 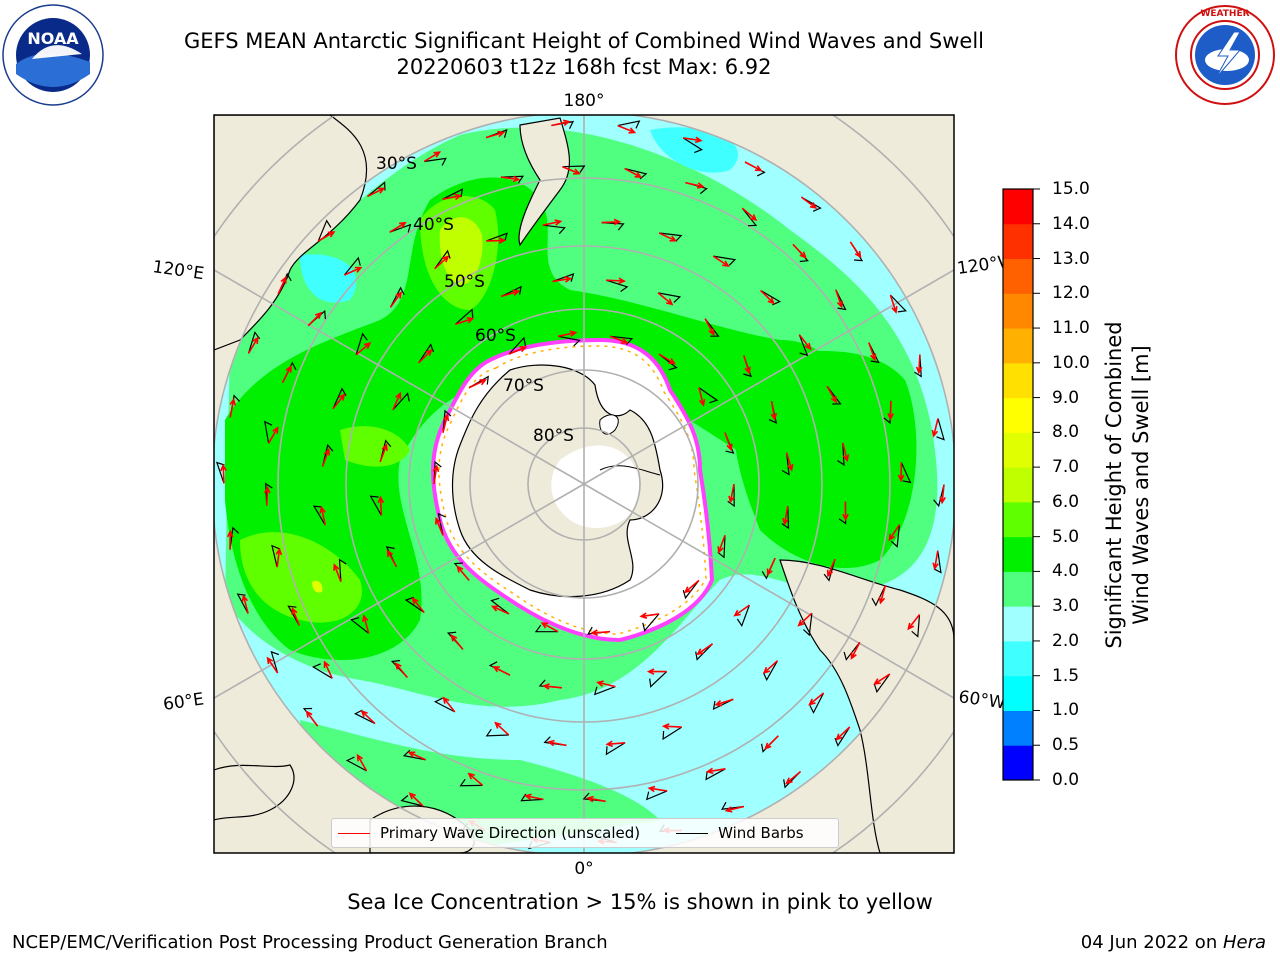 What do you see at coordinates (301, 577) in the screenshot?
I see `wave-band-5m` at bounding box center [301, 577].